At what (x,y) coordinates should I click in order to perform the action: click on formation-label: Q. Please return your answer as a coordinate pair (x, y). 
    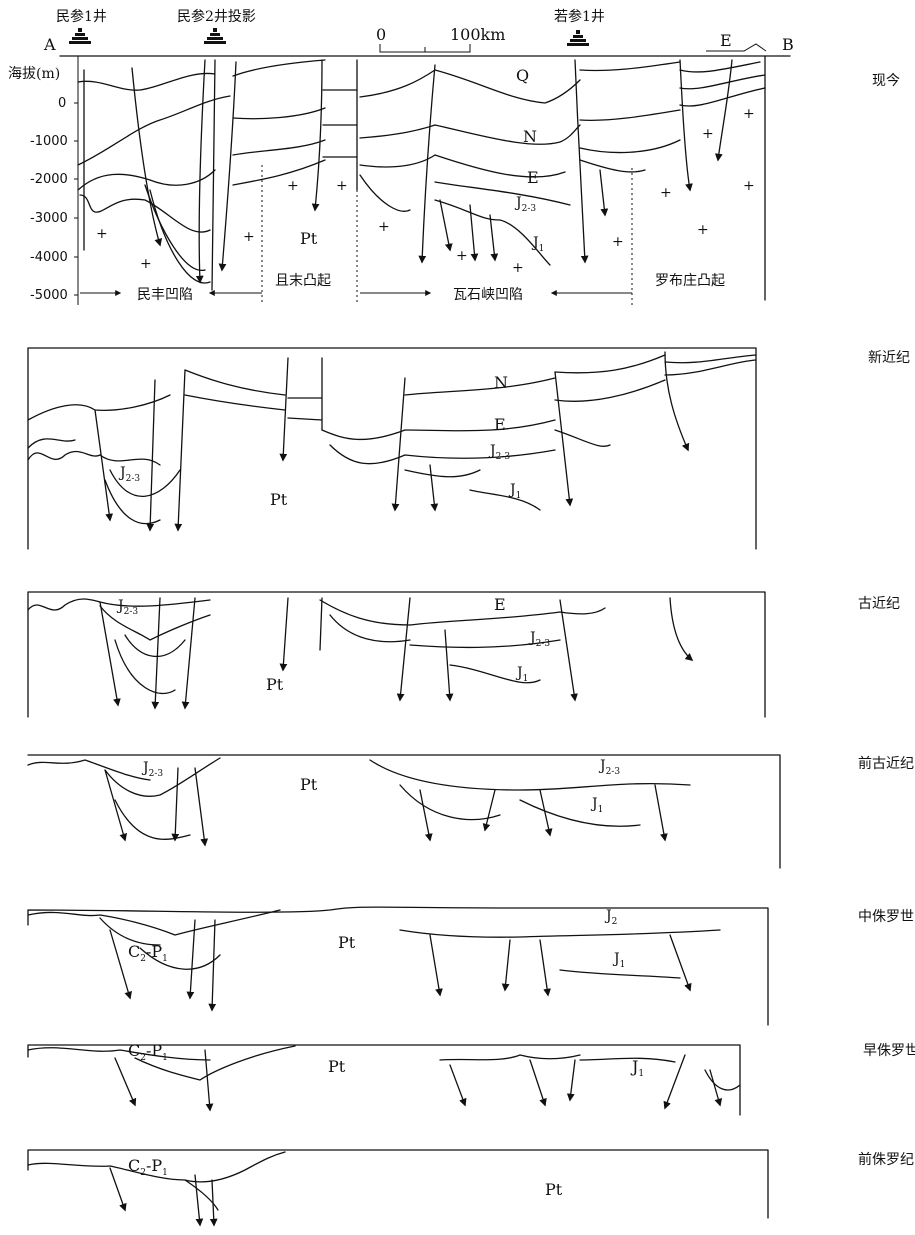
    Looking at the image, I should click on (522, 75).